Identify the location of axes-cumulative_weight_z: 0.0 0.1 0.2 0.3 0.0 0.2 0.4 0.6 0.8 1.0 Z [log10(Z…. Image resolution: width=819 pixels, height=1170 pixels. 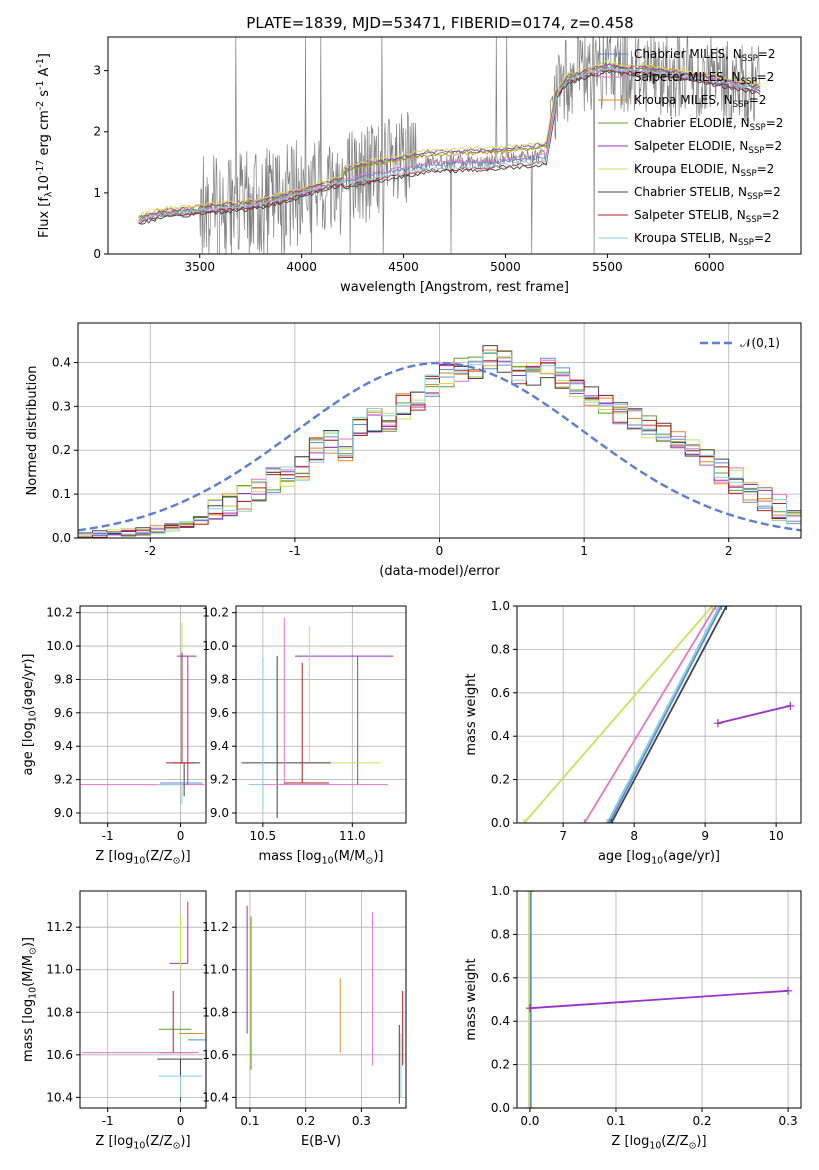
(633, 1017).